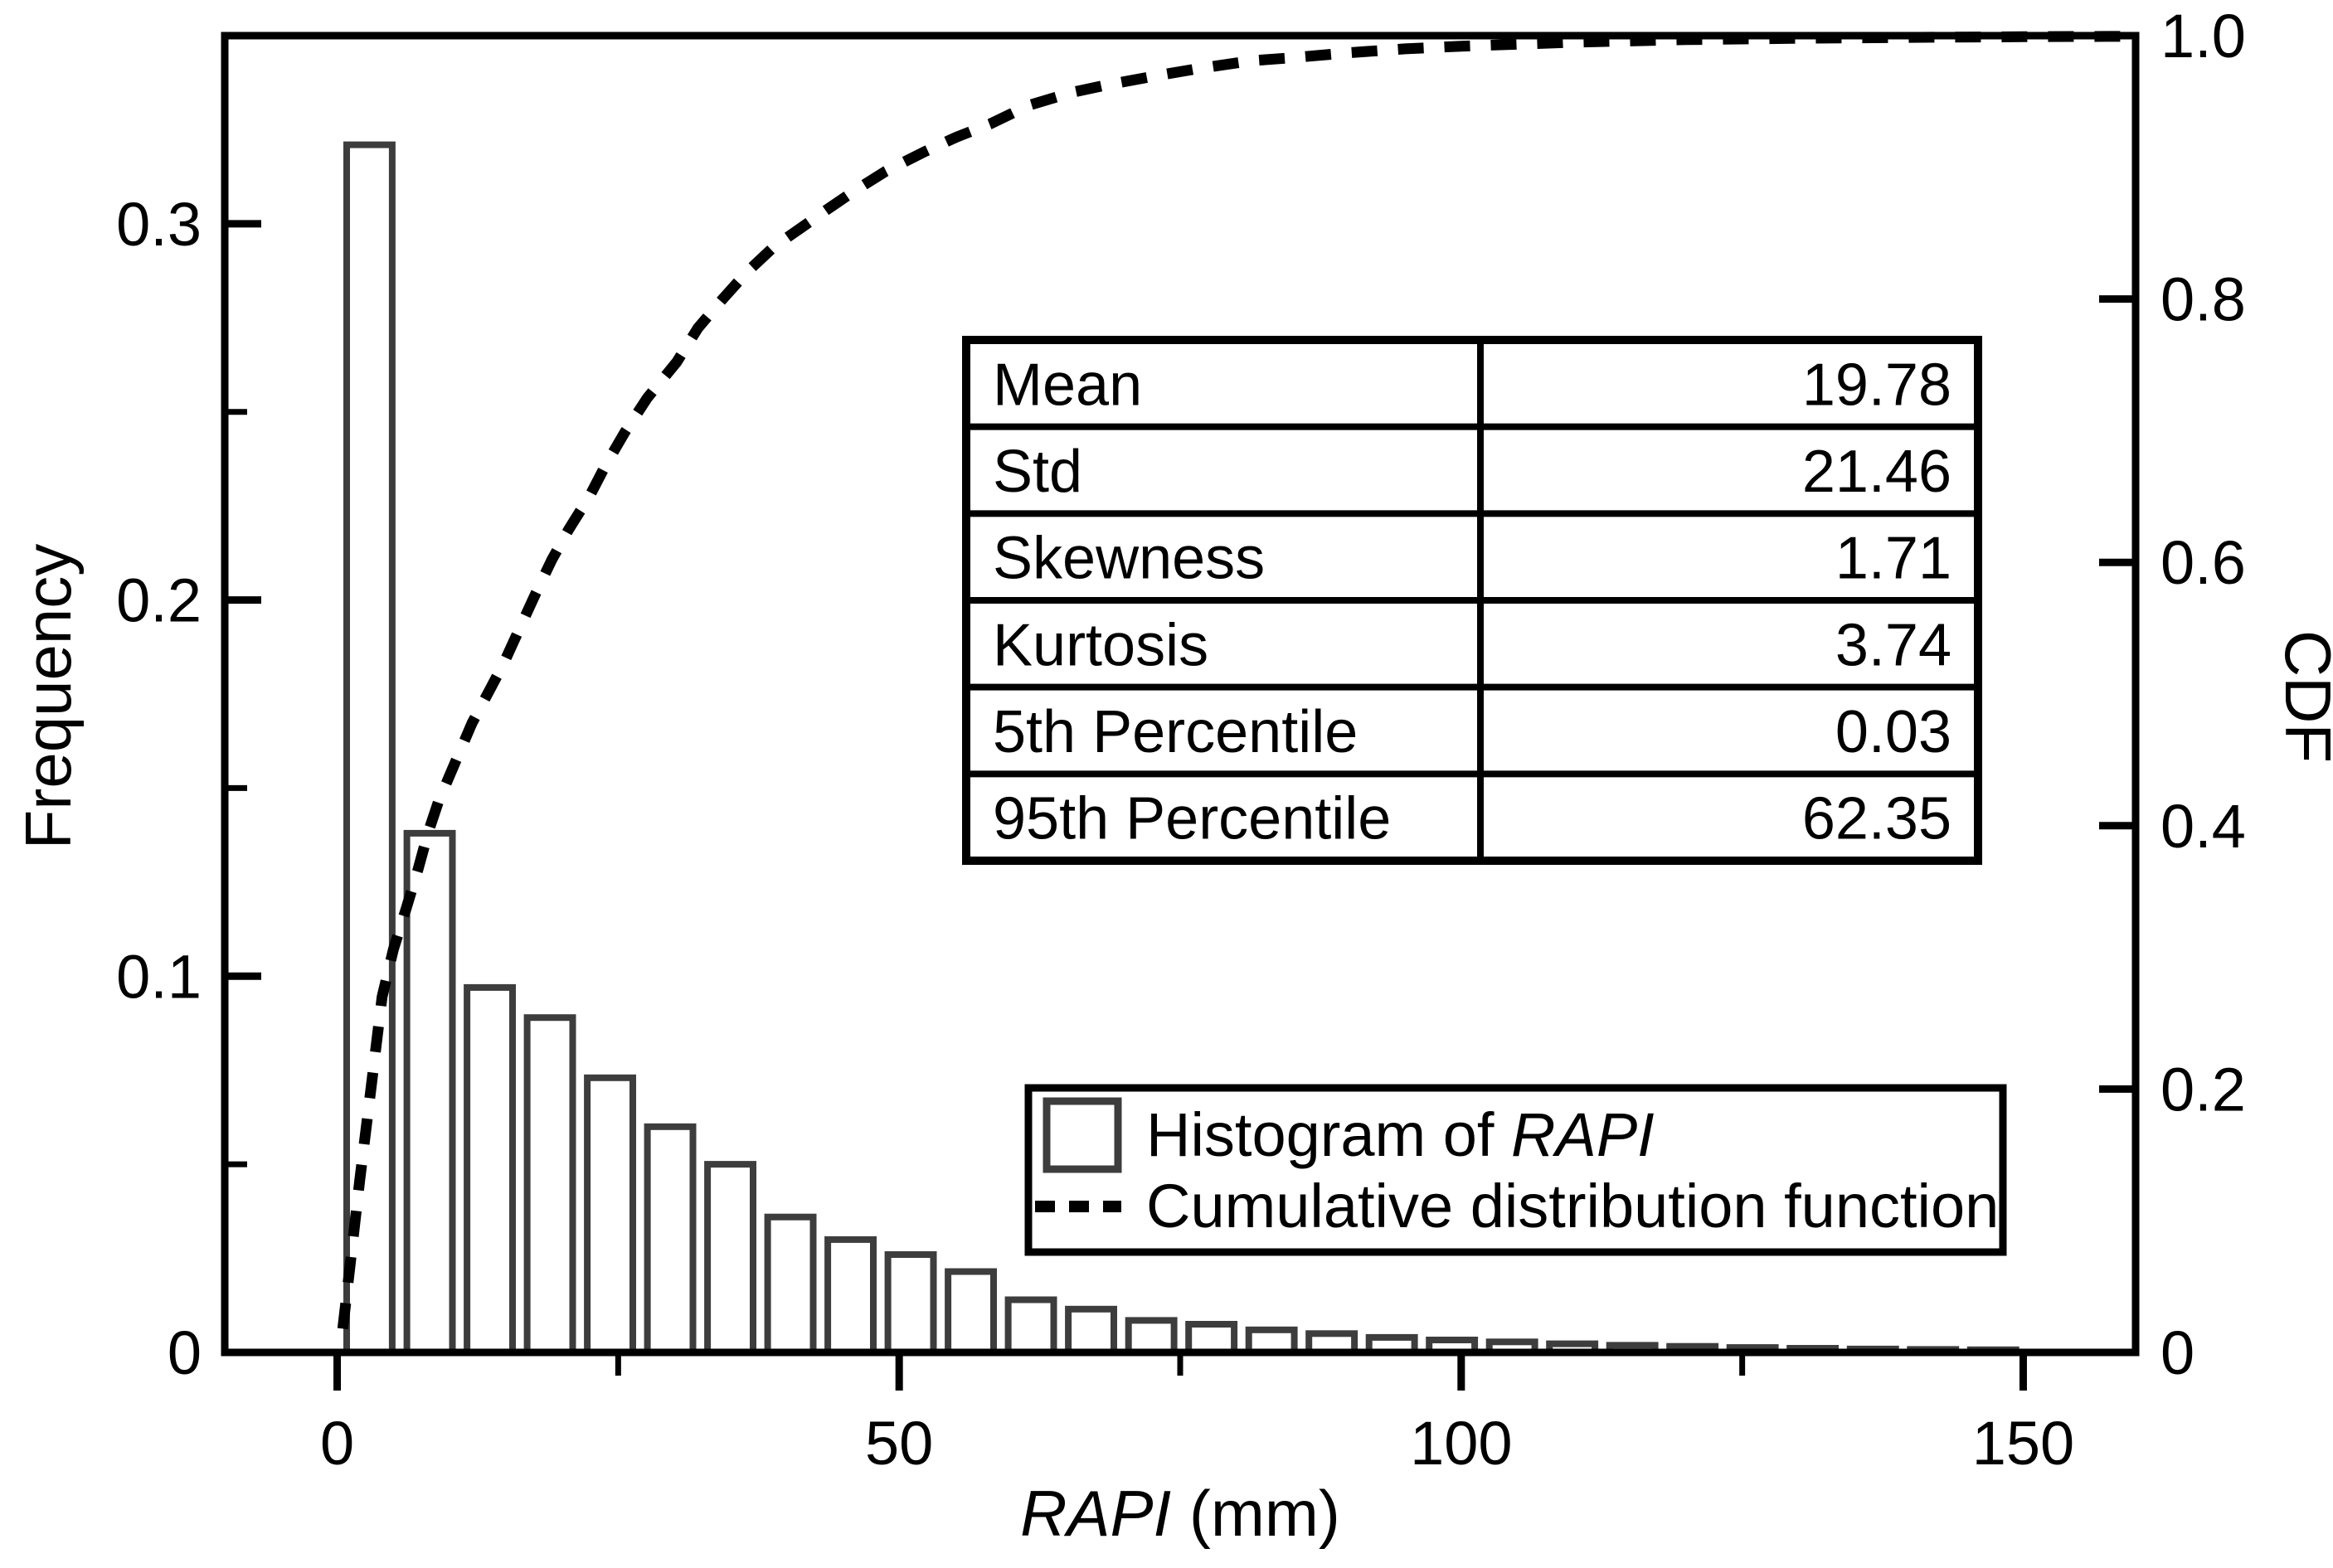 The height and width of the screenshot is (1568, 2333). I want to click on legend-border, so click(1516, 1170).